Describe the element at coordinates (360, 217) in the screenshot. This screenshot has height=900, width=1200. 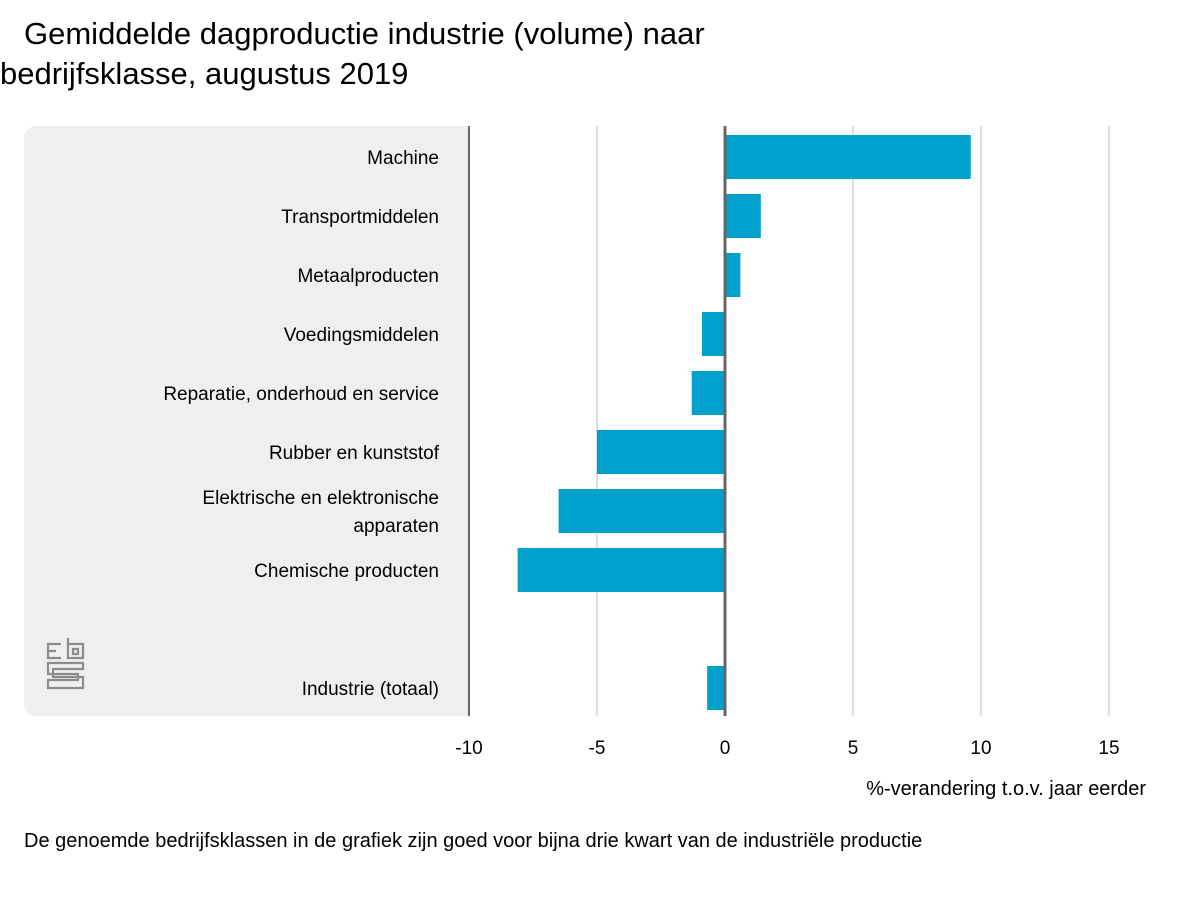
I see `category-label: Transportmiddelen` at that location.